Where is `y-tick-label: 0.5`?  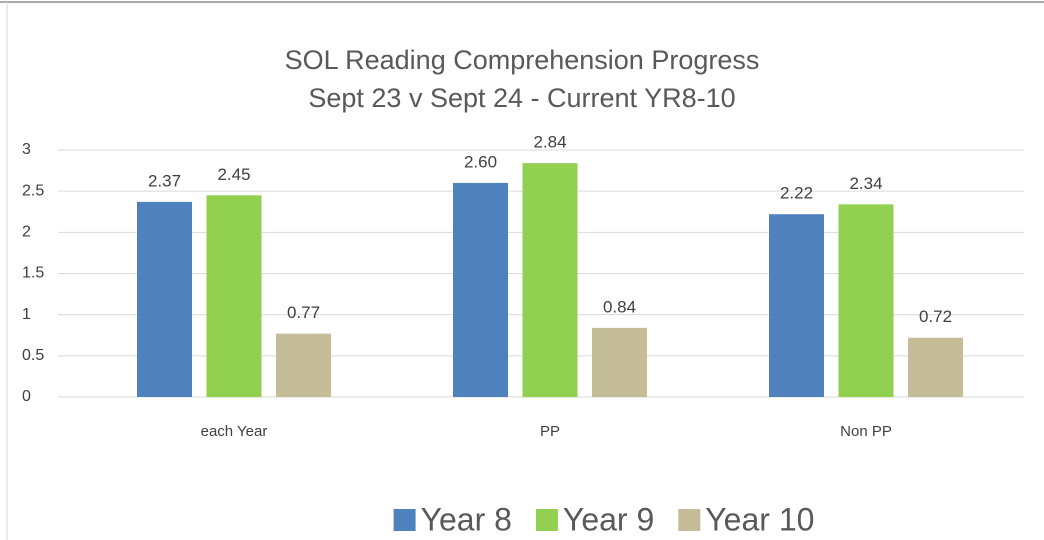
y-tick-label: 0.5 is located at coordinates (33, 355).